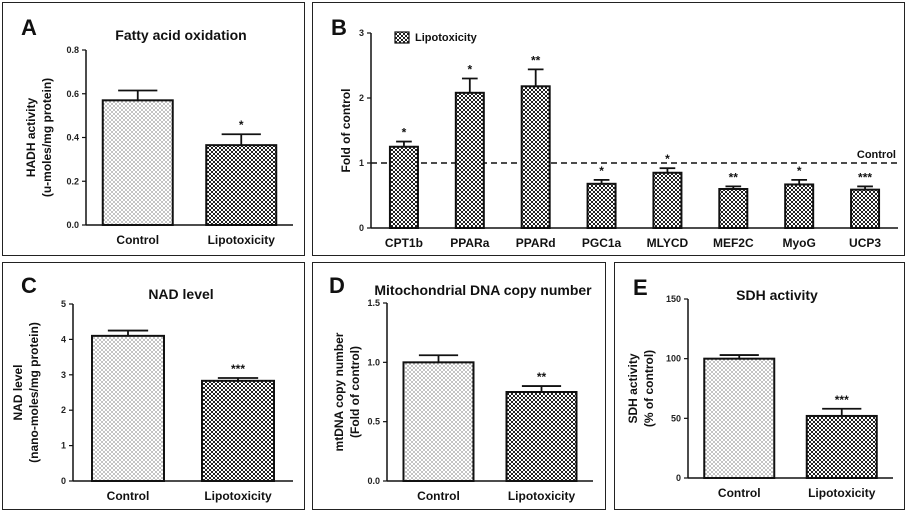 This screenshot has height=511, width=907. I want to click on y-axis-label-d: (Fold of control), so click(355, 392).